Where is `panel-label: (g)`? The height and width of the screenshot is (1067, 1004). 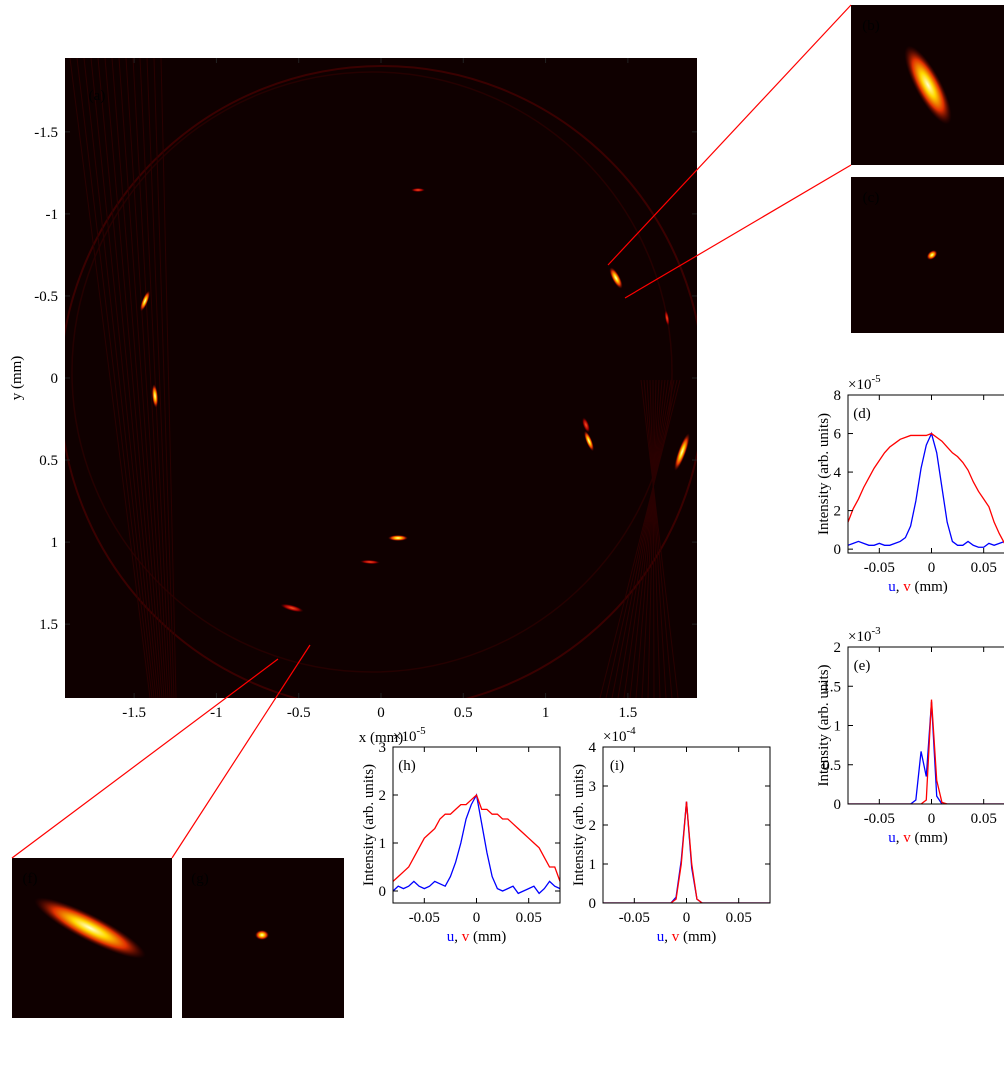 panel-label: (g) is located at coordinates (200, 879).